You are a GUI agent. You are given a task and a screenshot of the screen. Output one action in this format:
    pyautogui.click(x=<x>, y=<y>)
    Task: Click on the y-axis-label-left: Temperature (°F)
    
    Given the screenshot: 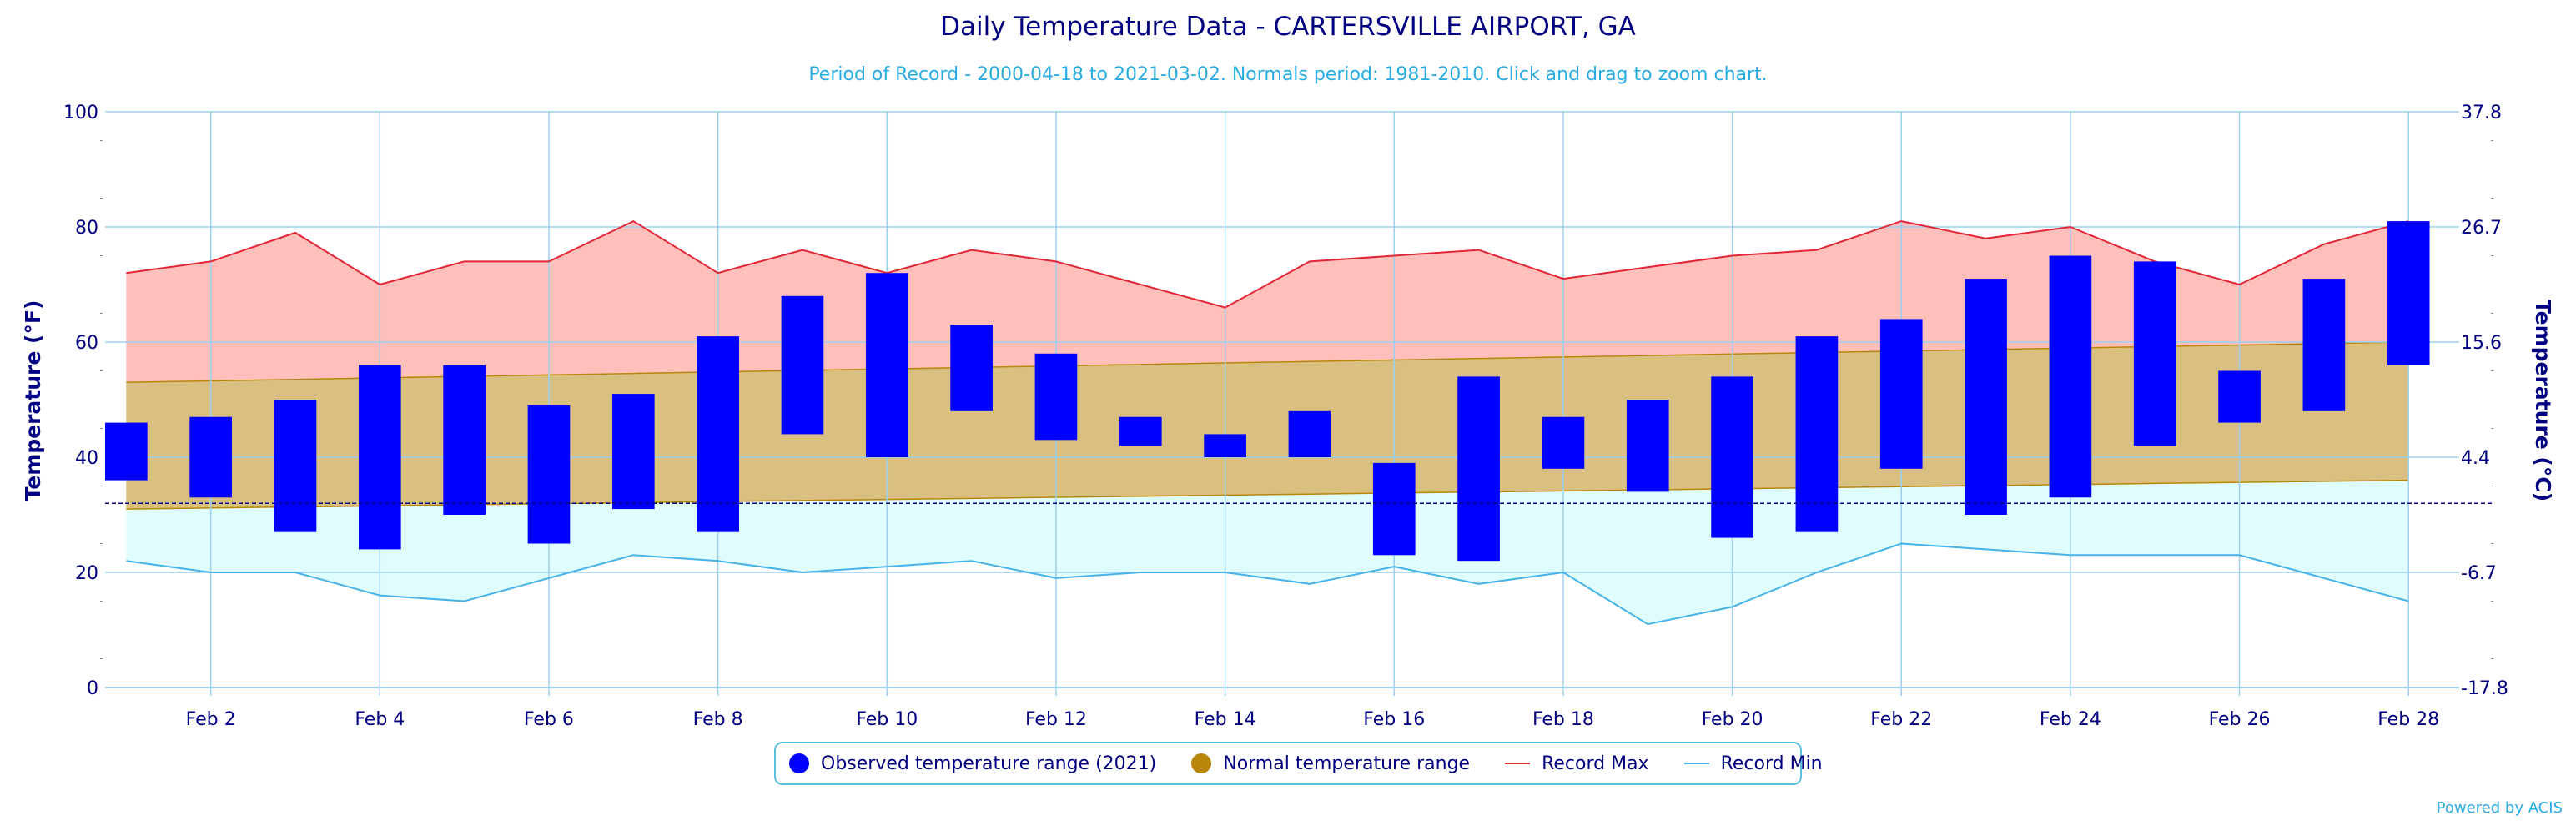 What is the action you would take?
    pyautogui.click(x=33, y=401)
    